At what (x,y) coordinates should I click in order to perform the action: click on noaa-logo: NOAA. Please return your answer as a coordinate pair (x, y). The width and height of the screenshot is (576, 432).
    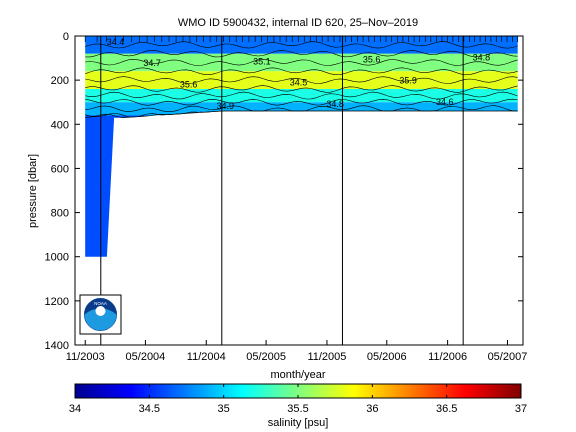
    Looking at the image, I should click on (100, 314).